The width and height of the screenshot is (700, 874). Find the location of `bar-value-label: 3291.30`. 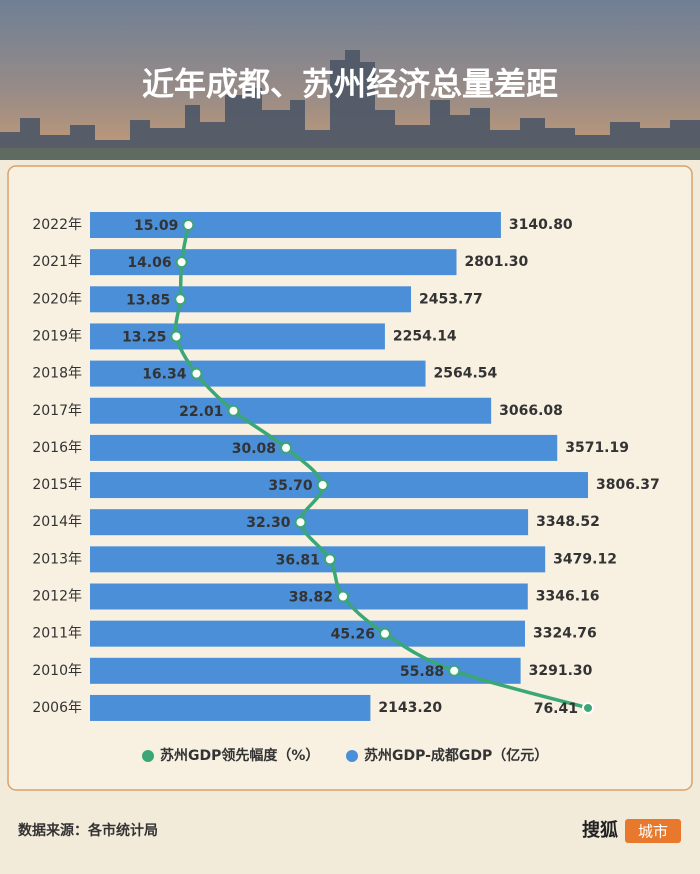

bar-value-label: 3291.30 is located at coordinates (561, 671).